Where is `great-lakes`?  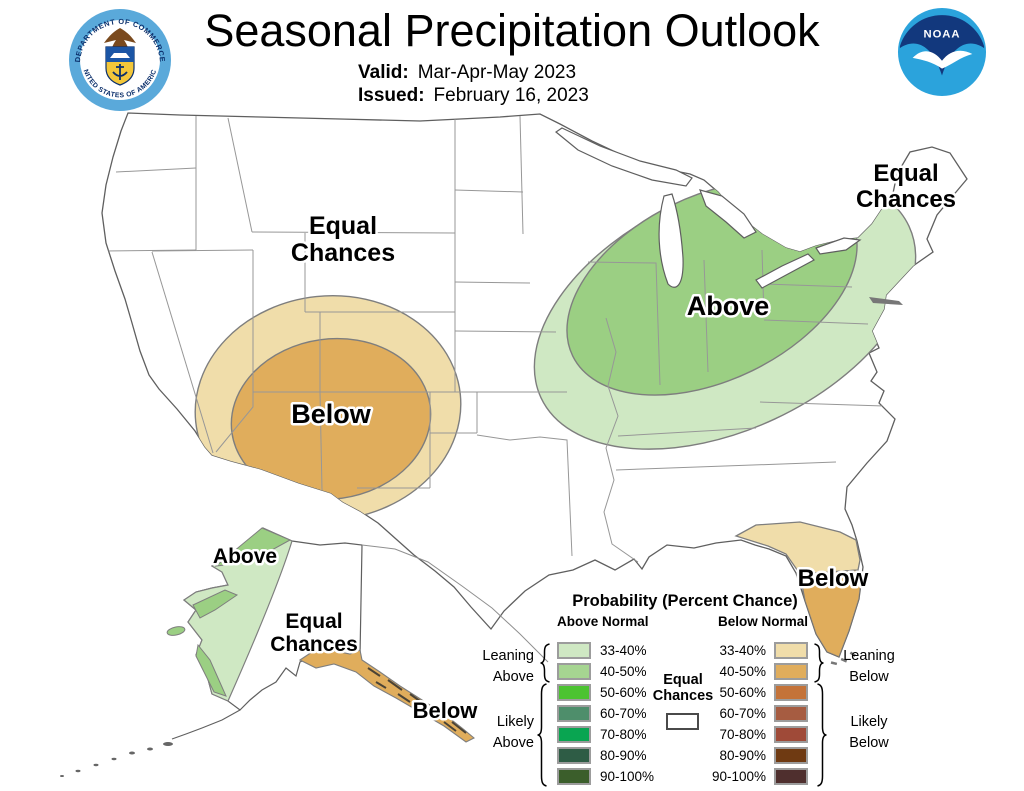 great-lakes is located at coordinates (708, 208).